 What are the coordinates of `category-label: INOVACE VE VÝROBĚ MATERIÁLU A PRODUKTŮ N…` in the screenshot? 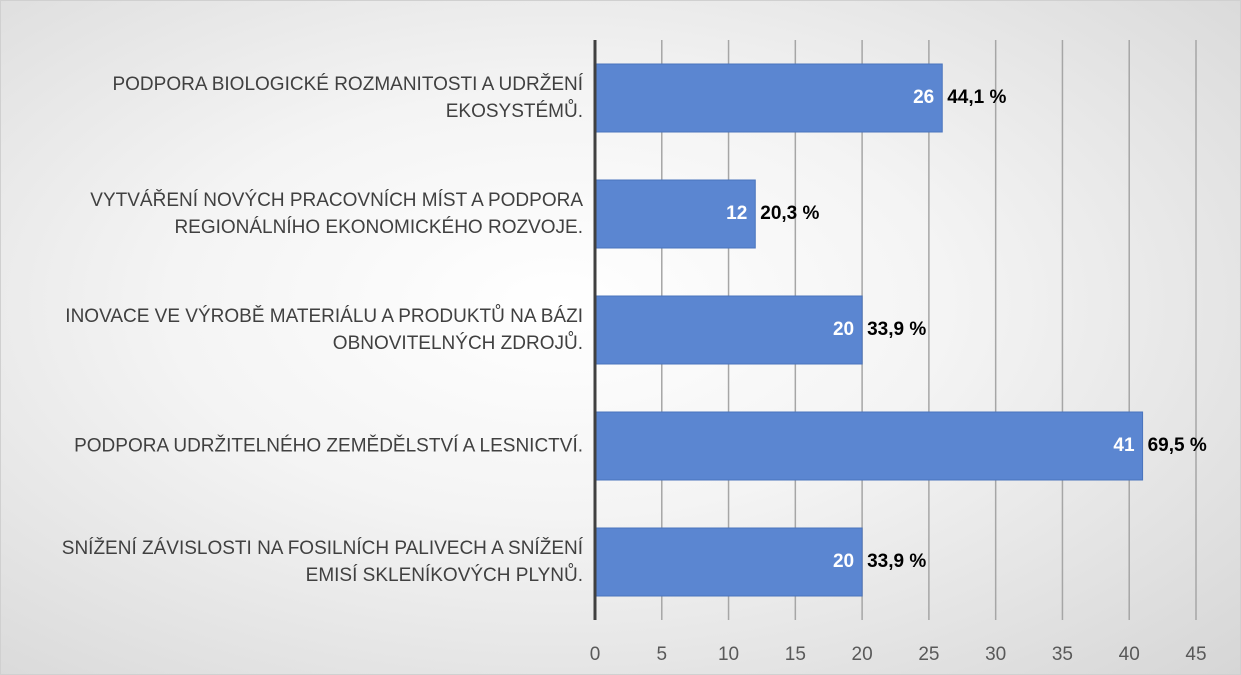 It's located at (324, 330).